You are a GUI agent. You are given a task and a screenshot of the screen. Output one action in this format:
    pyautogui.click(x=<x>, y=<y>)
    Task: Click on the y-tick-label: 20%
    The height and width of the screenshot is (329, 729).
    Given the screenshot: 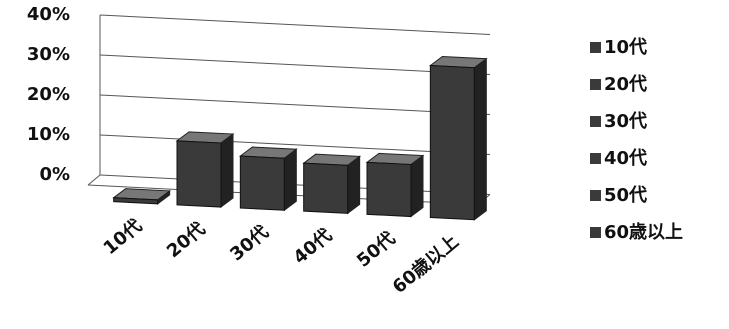 What is the action you would take?
    pyautogui.click(x=48, y=94)
    